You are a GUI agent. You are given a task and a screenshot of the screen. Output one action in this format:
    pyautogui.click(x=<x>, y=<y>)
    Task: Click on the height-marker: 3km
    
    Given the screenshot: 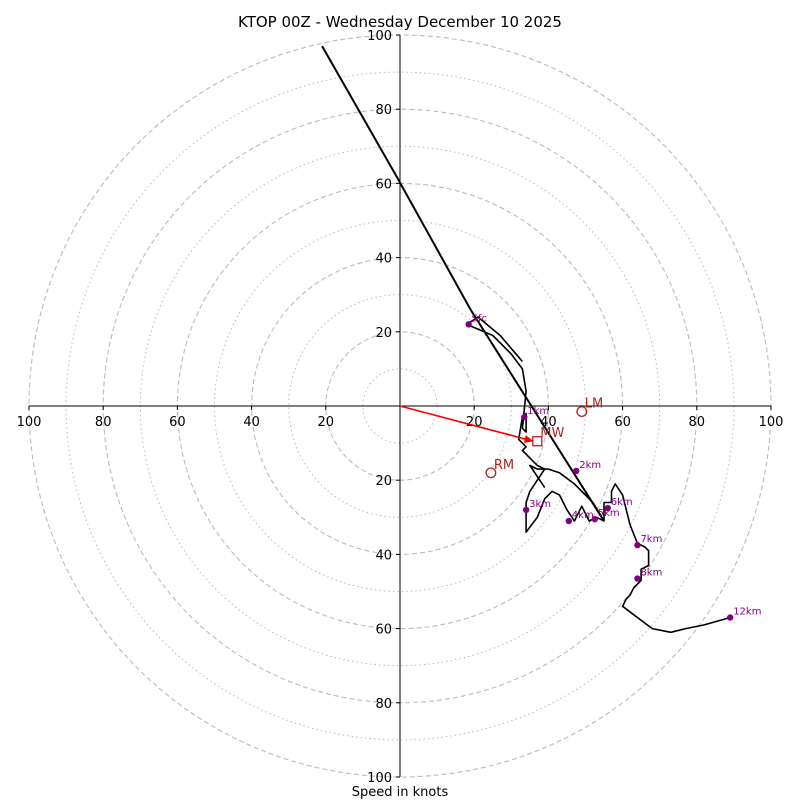 What is the action you would take?
    pyautogui.click(x=536, y=506)
    